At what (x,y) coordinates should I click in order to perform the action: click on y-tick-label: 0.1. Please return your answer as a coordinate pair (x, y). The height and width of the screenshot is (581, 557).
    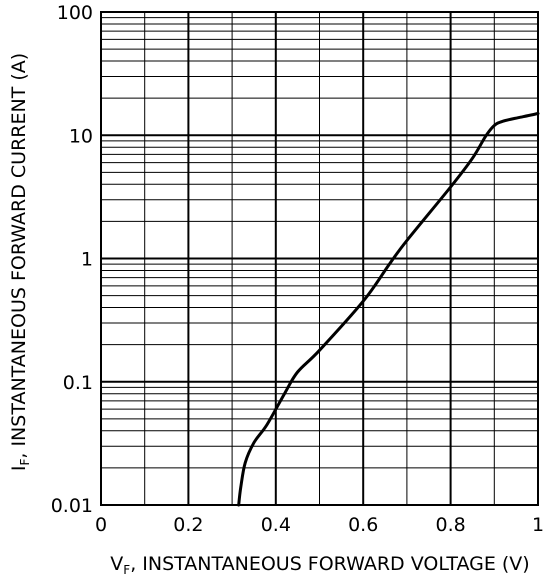
    Looking at the image, I should click on (78, 383).